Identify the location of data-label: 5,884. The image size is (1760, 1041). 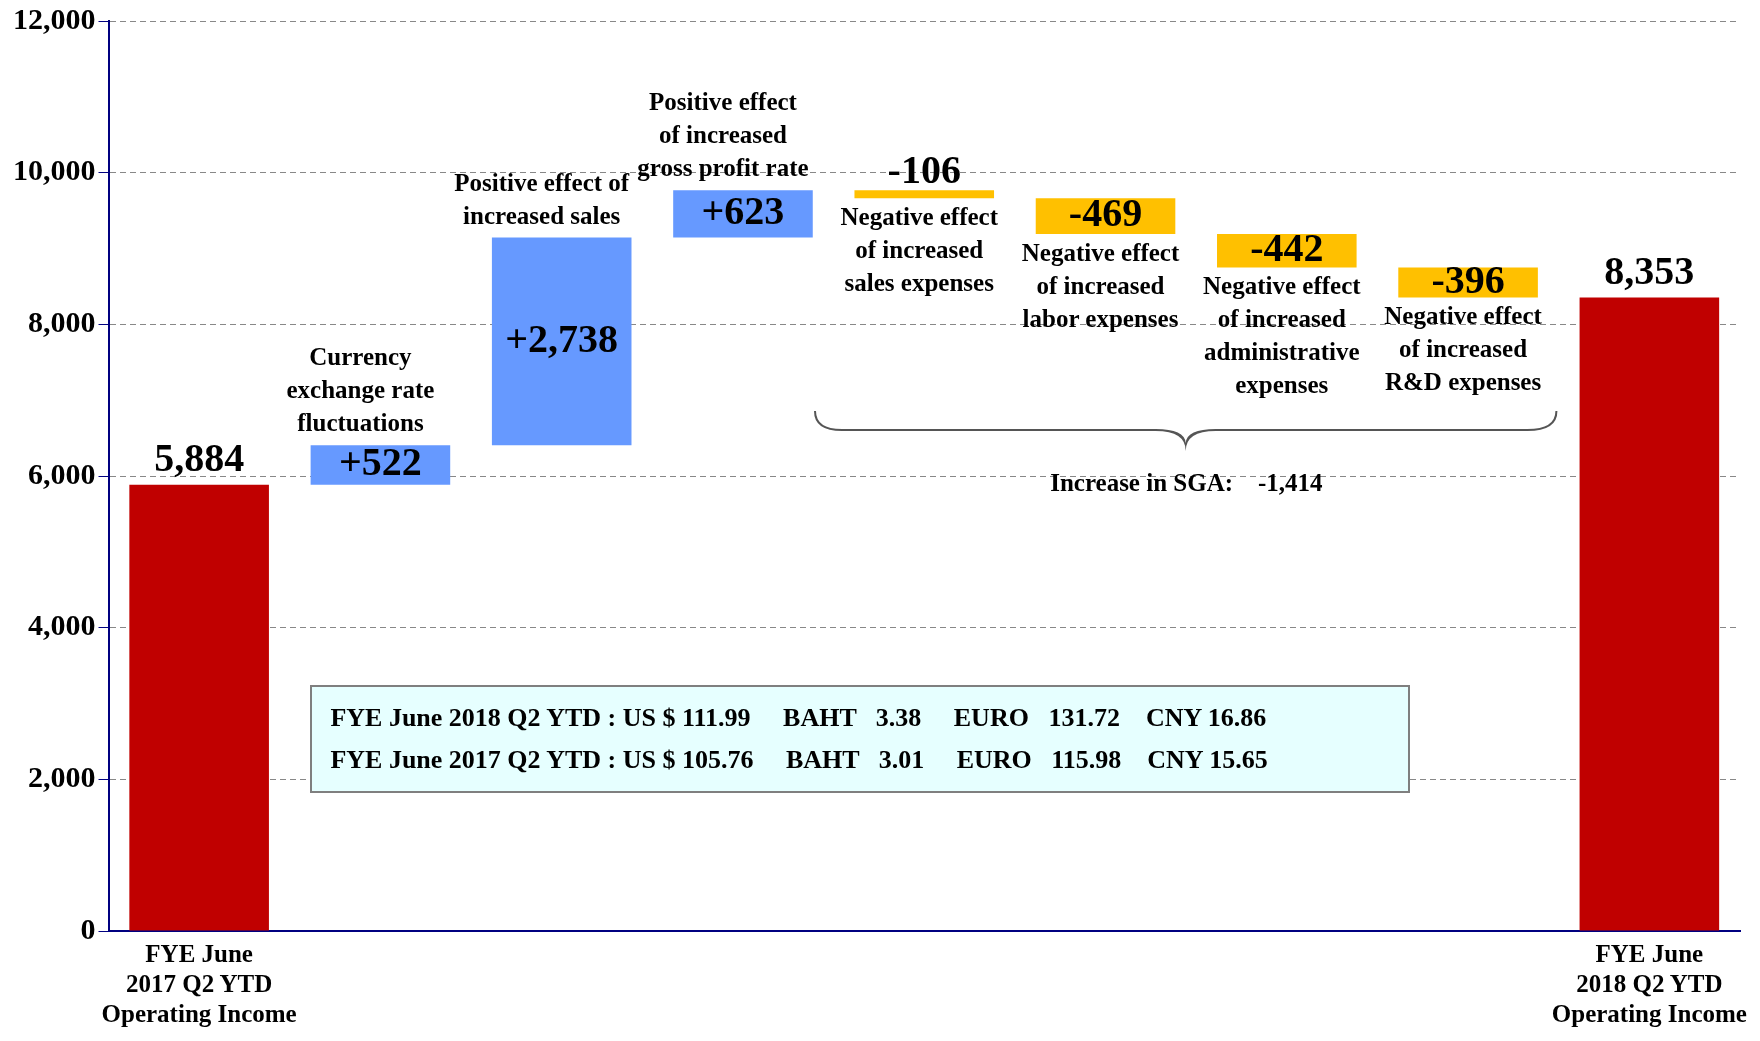
(199, 458).